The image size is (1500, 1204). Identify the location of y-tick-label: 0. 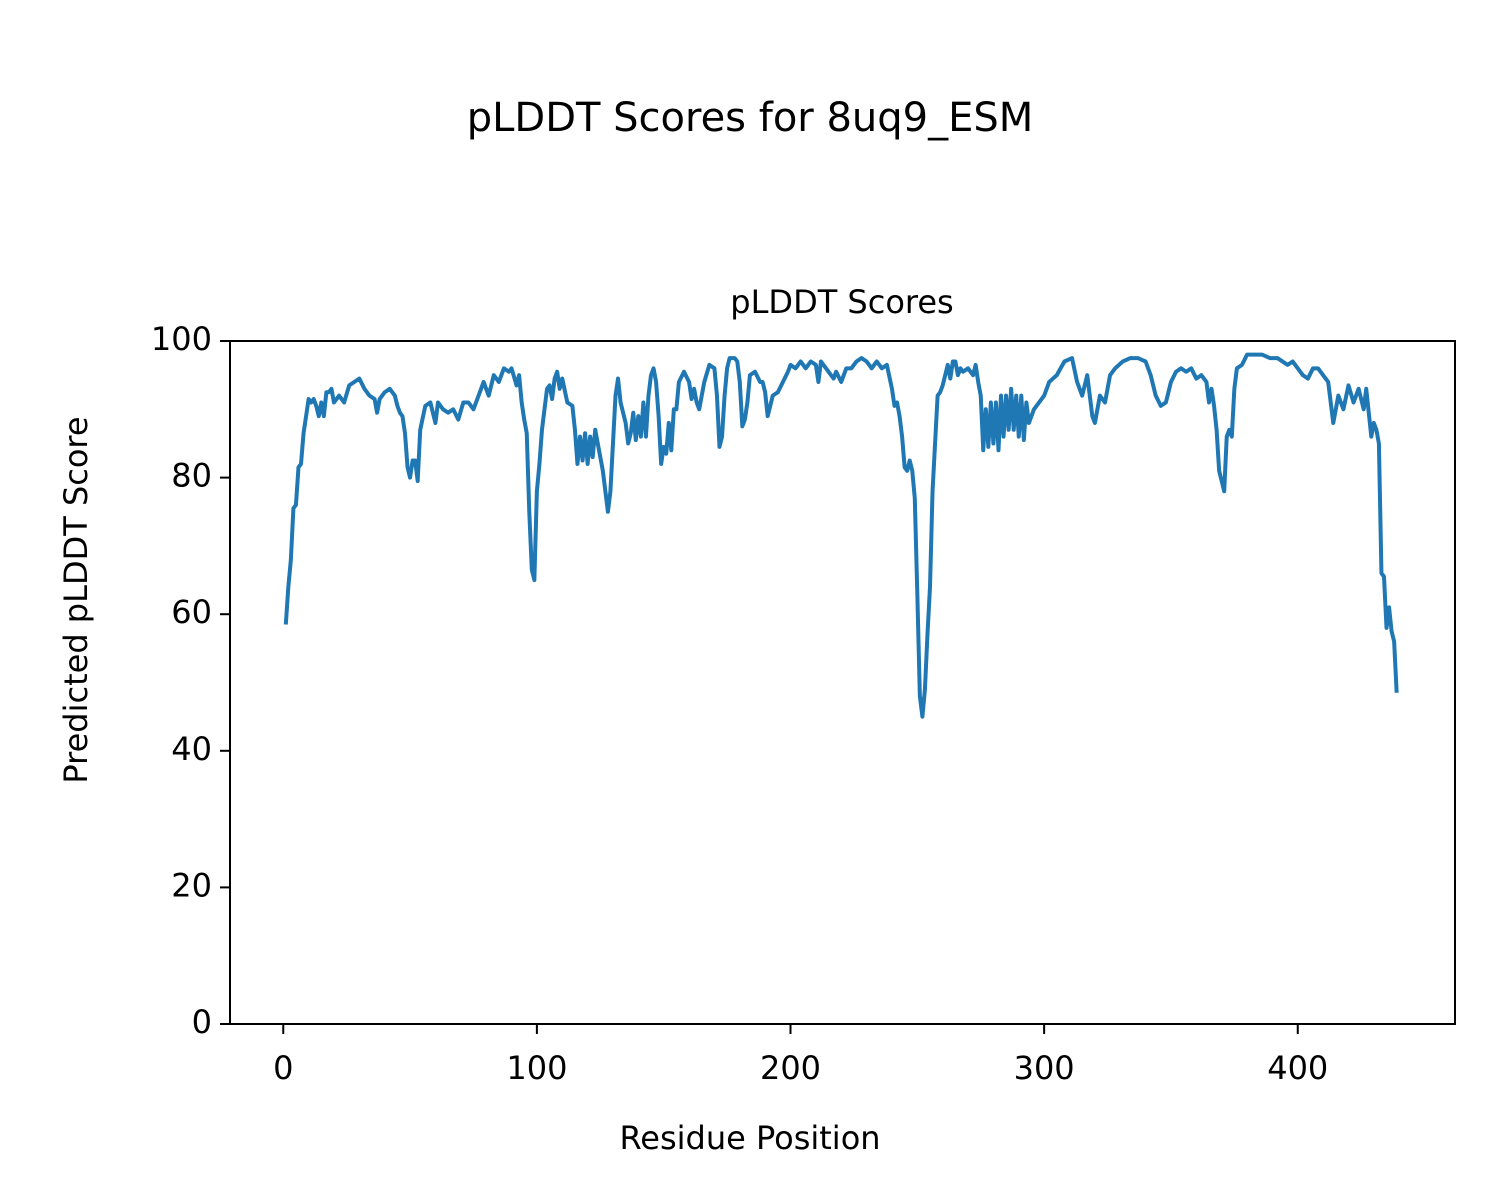
(202, 1022).